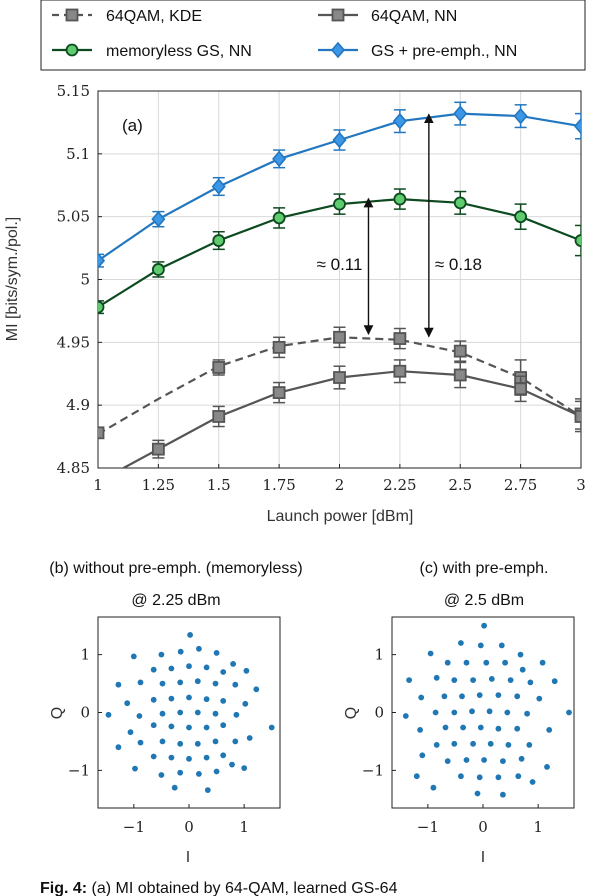 The width and height of the screenshot is (594, 896). I want to click on x-tick-label: 0, so click(189, 827).